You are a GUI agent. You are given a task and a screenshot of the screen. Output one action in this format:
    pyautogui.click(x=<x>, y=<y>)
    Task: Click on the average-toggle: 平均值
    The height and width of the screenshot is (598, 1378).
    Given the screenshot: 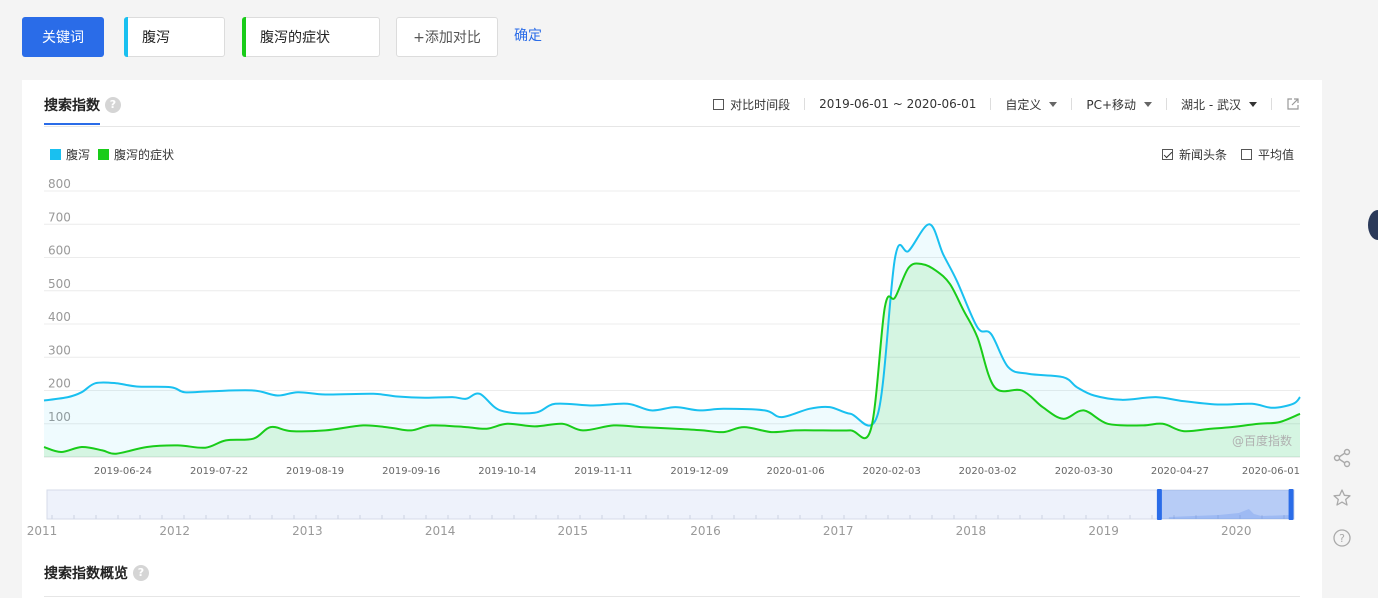 What is the action you would take?
    pyautogui.click(x=1267, y=154)
    